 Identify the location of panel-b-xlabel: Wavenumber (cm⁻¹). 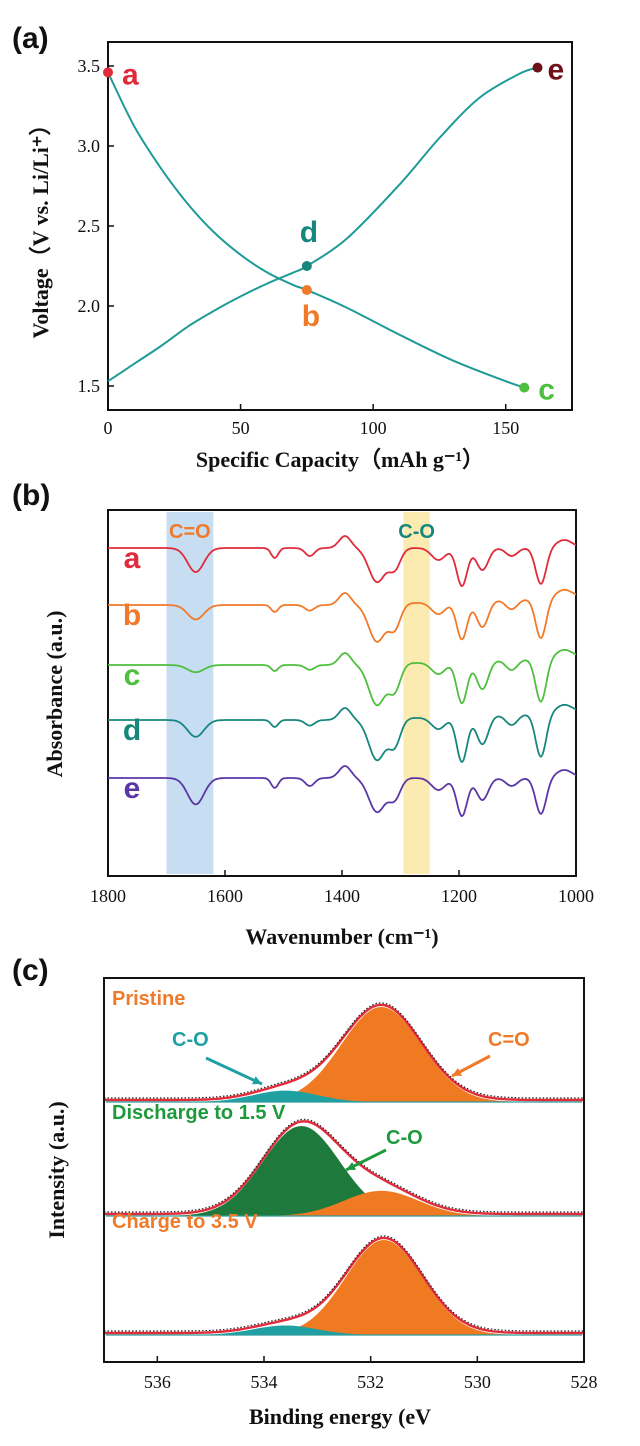
(341, 936).